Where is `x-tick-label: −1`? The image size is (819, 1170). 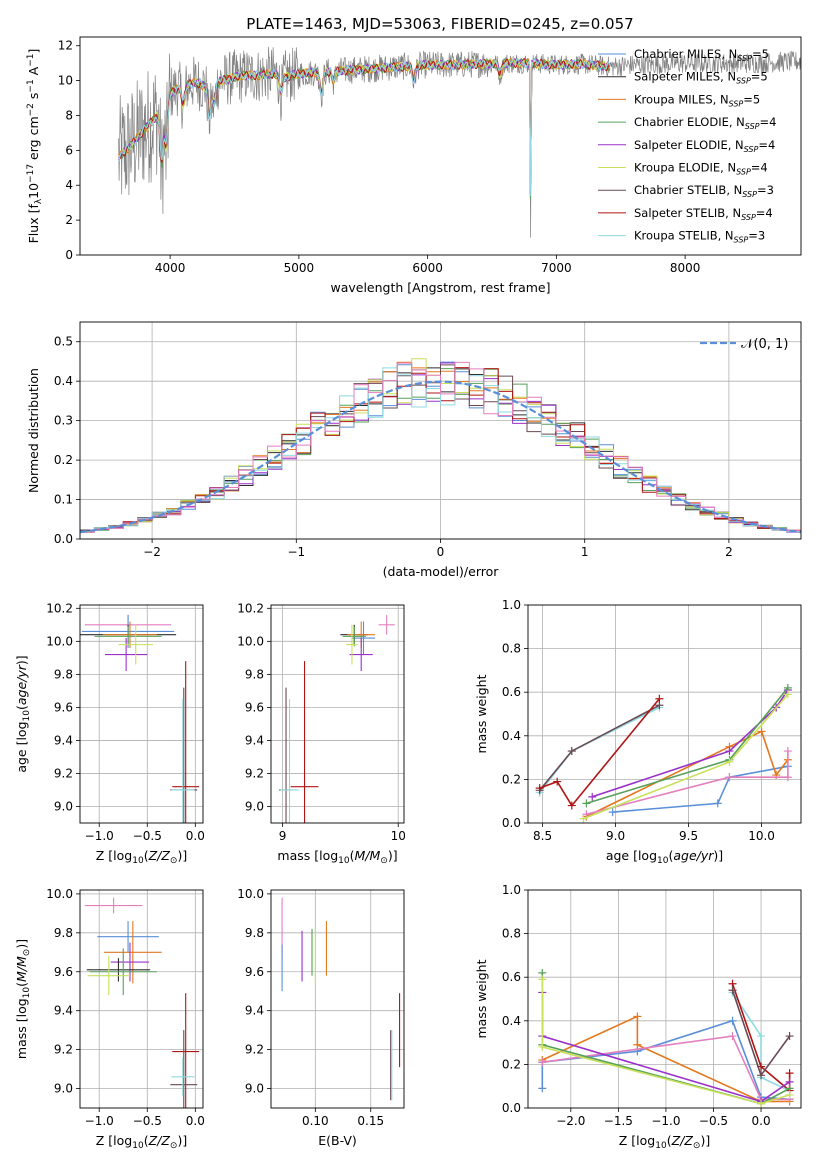
x-tick-label: −1 is located at coordinates (296, 552).